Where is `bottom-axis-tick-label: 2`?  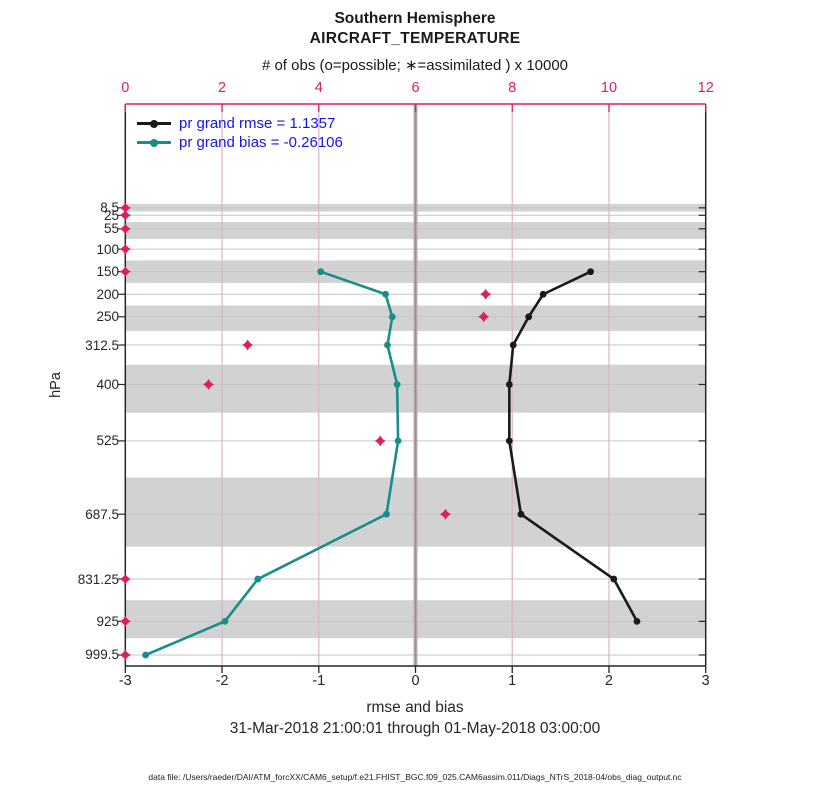 bottom-axis-tick-label: 2 is located at coordinates (608, 681).